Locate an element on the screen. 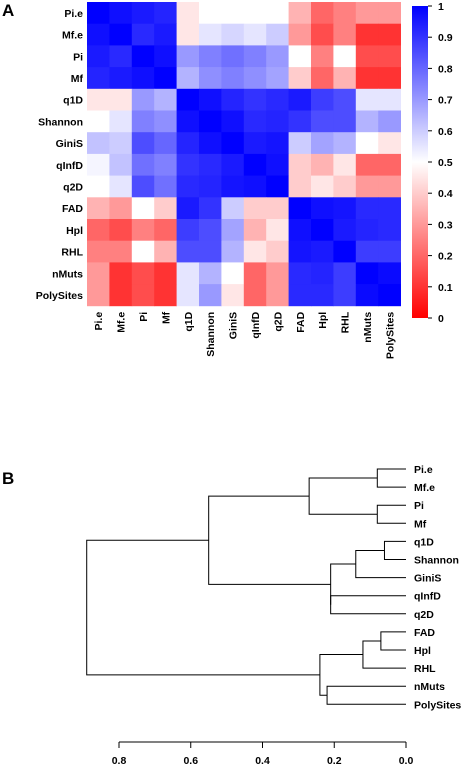  heatmap-row-label: qInfD is located at coordinates (69, 166).